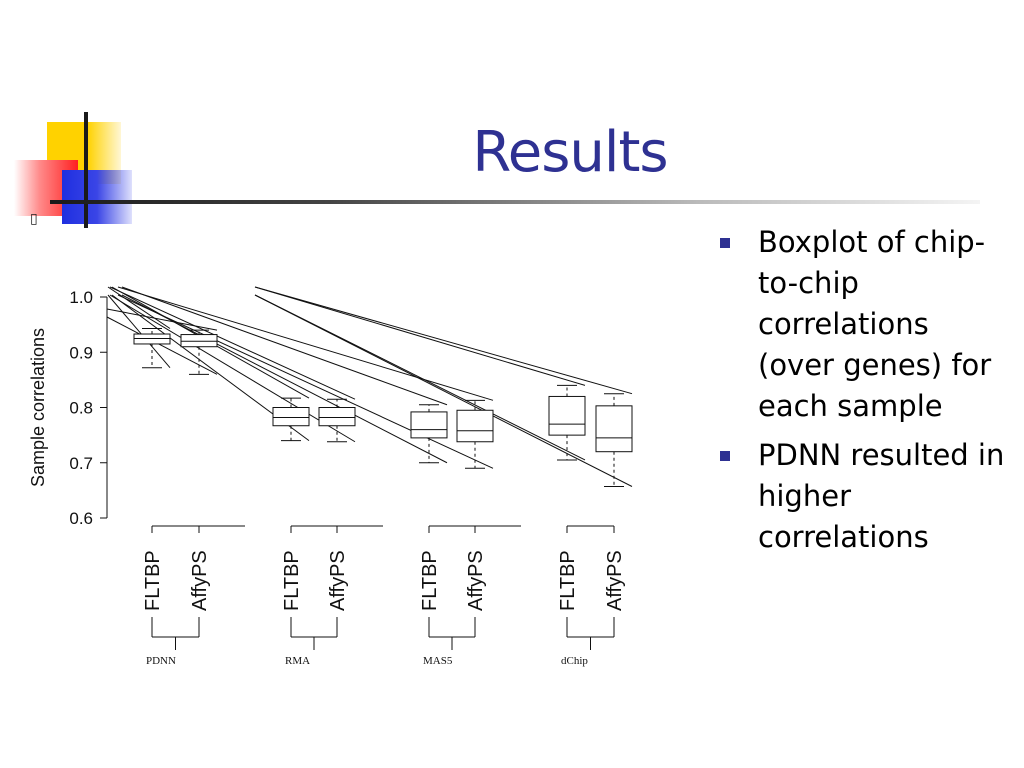 The width and height of the screenshot is (1024, 768). I want to click on group-label: RMA, so click(297, 661).